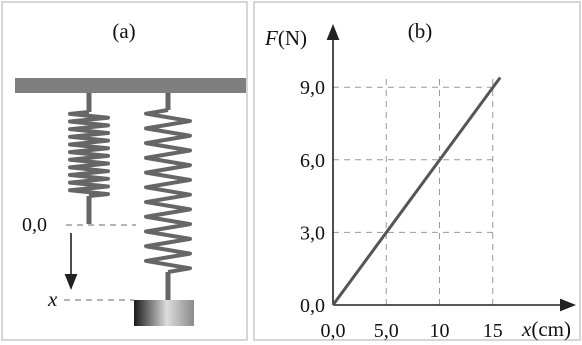  I want to click on y-axis-title: F(N), so click(285, 38).